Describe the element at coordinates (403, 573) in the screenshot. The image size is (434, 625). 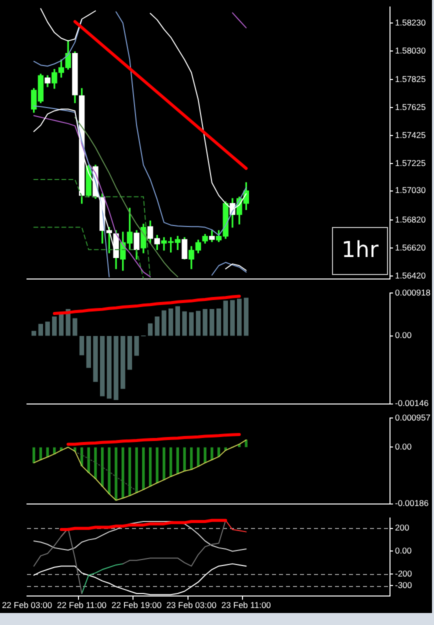
I see `y-tick-label: -200` at that location.